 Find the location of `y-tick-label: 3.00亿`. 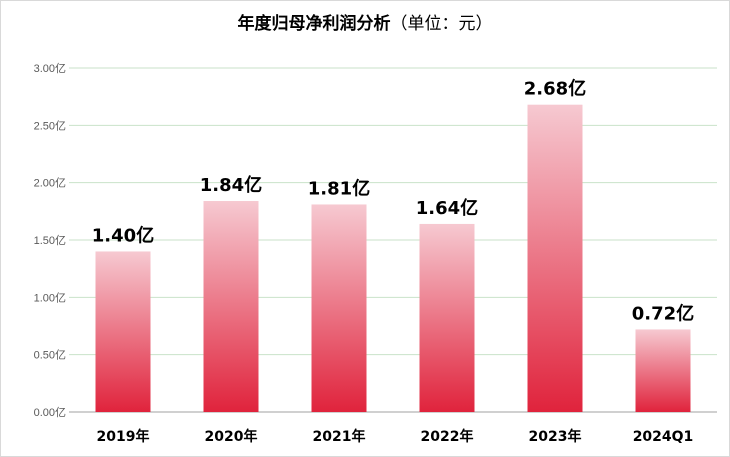

y-tick-label: 3.00亿 is located at coordinates (50, 68).